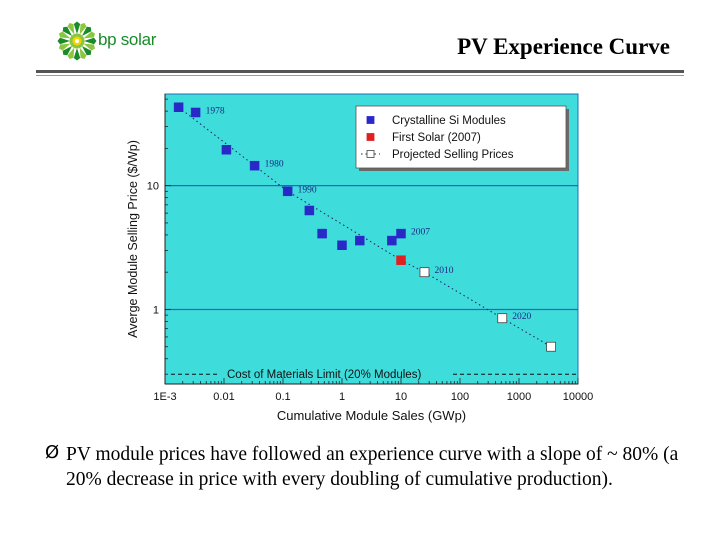 Image resolution: width=720 pixels, height=540 pixels. What do you see at coordinates (563, 46) in the screenshot?
I see `slide-title: PV Experience Curve` at bounding box center [563, 46].